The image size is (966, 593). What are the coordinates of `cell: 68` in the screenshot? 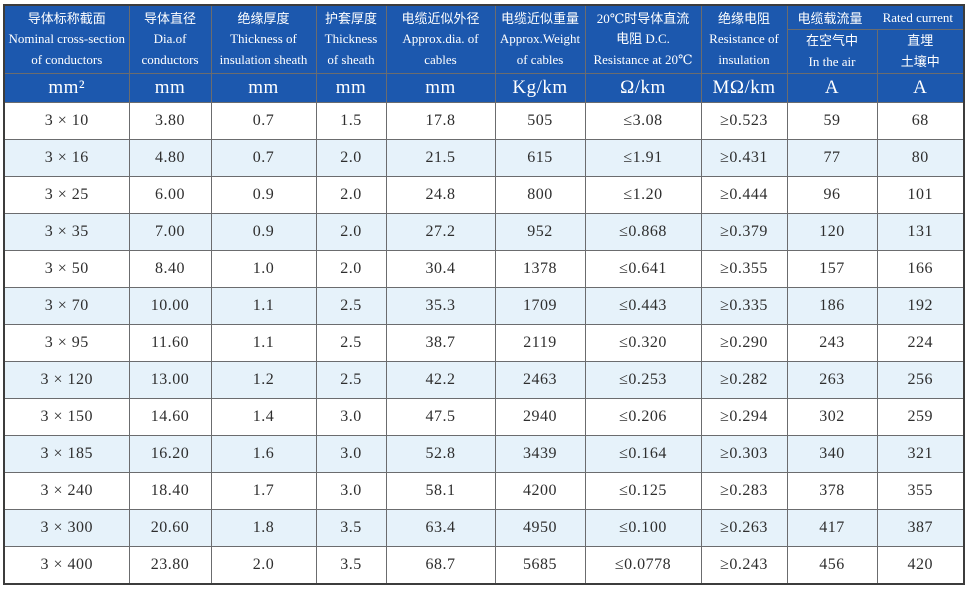 It's located at (920, 121).